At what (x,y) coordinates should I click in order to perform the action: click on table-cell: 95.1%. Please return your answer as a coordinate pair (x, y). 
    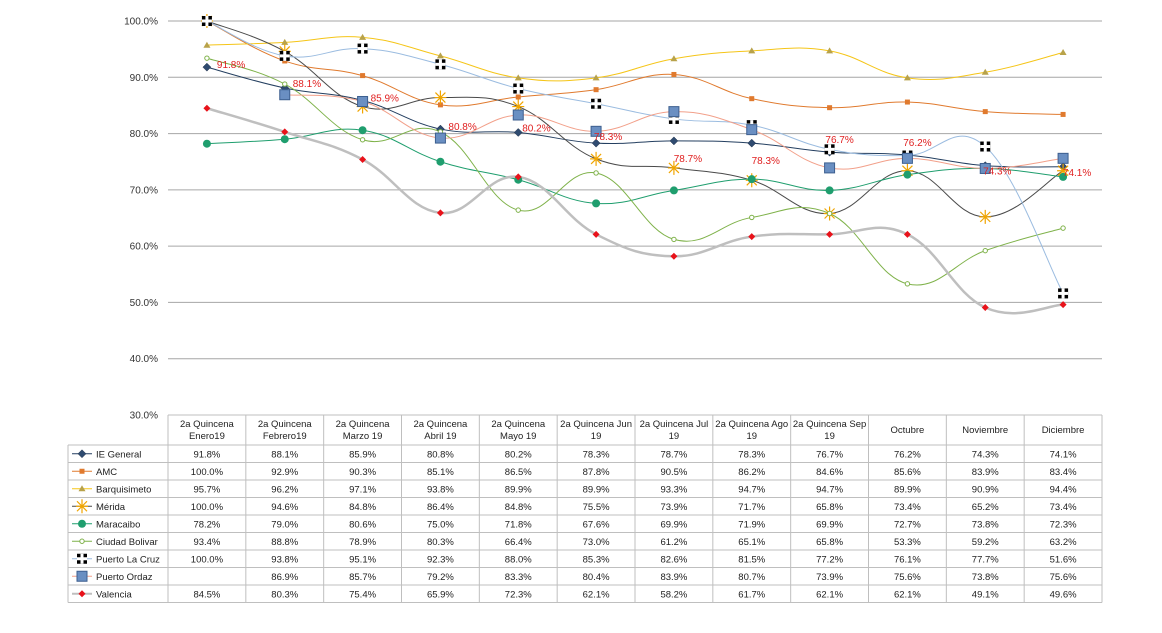
    Looking at the image, I should click on (362, 559).